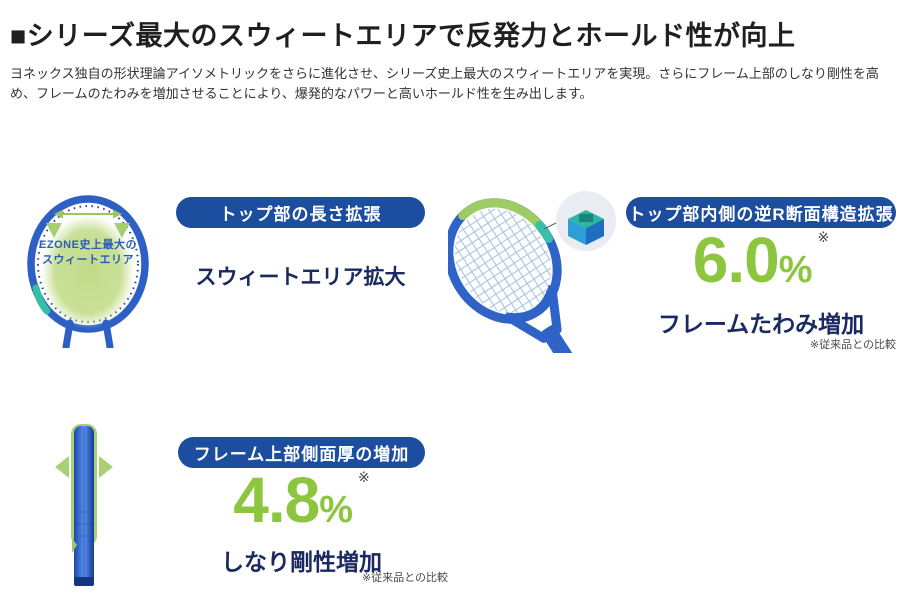  What do you see at coordinates (823, 237) in the screenshot?
I see `frame-flex-note-mark: ※` at bounding box center [823, 237].